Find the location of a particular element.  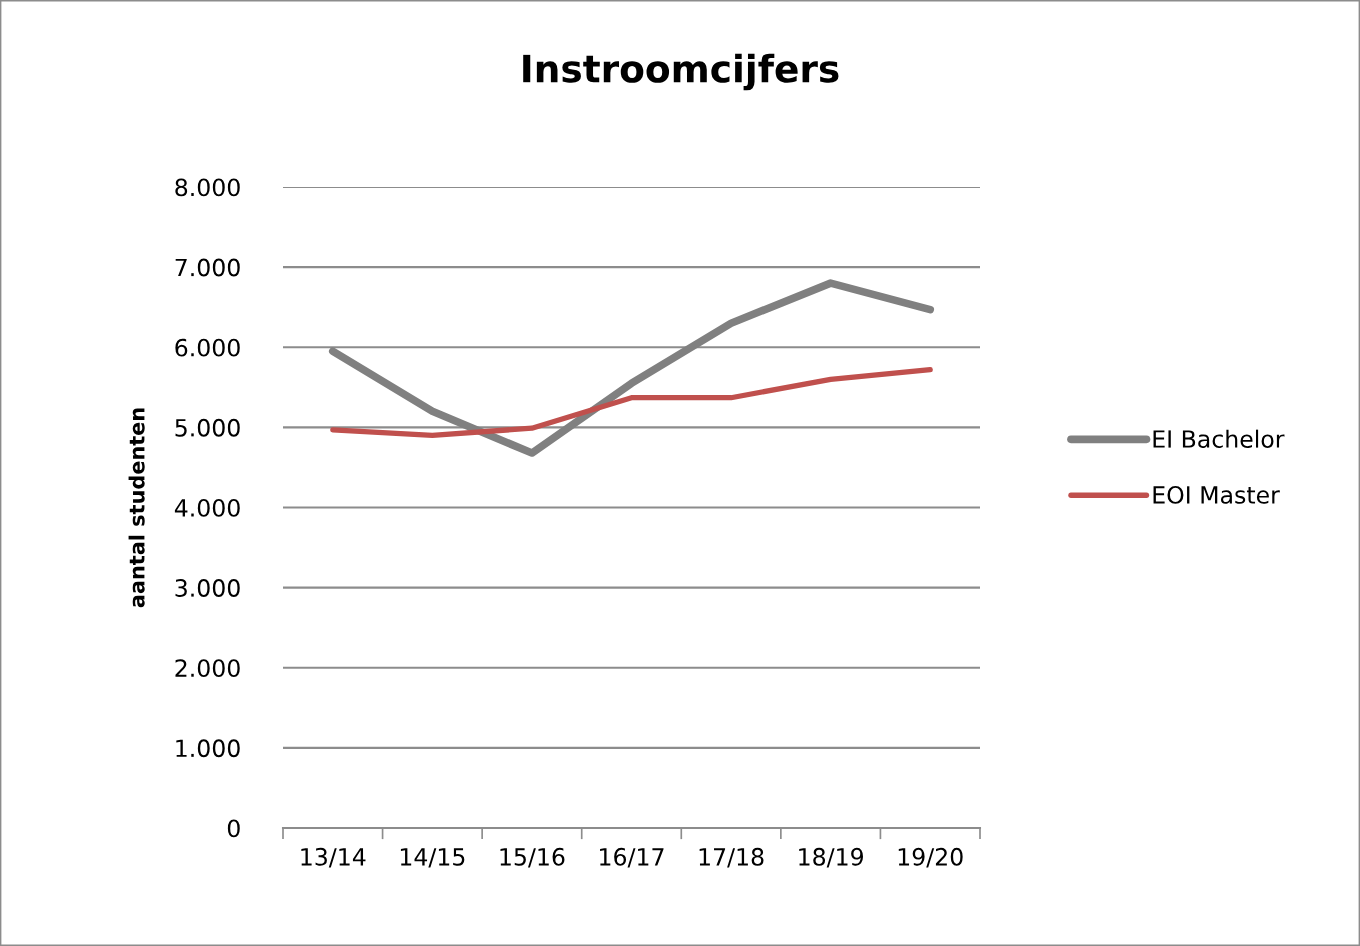

y-tick-label: 0 is located at coordinates (233, 828).